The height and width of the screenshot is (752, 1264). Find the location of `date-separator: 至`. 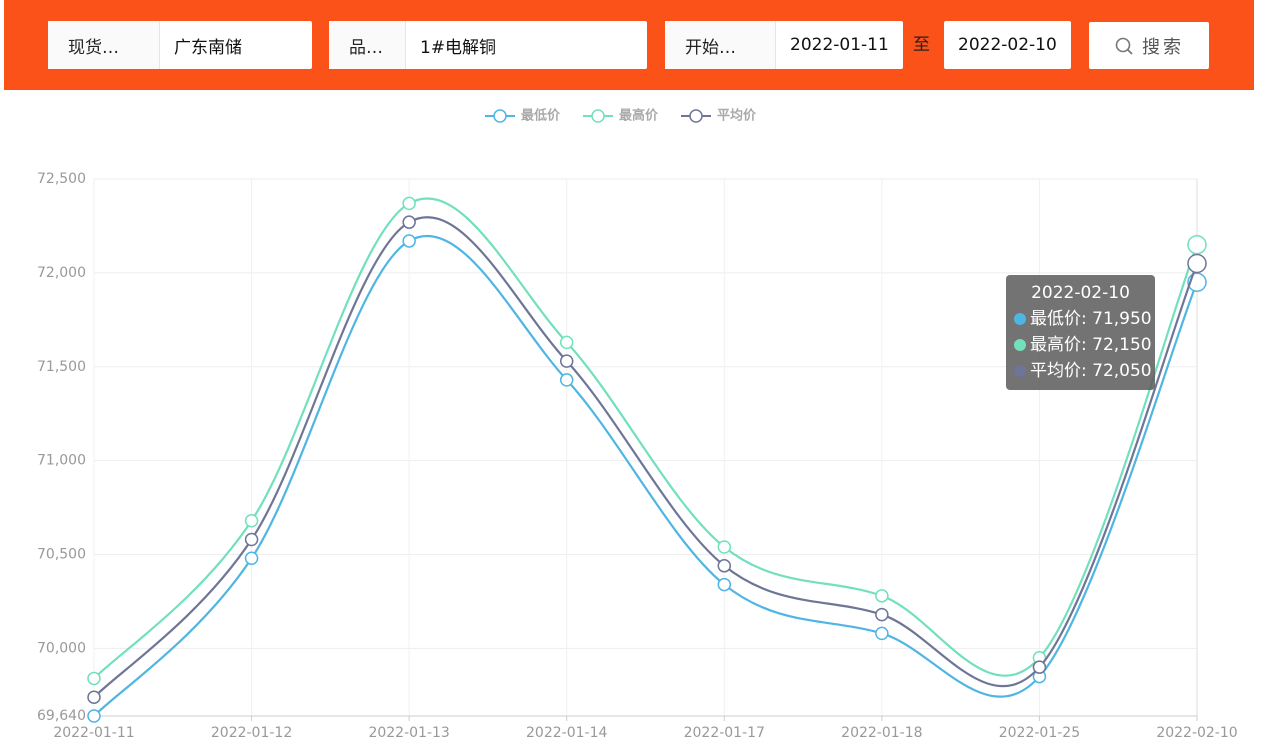

date-separator: 至 is located at coordinates (921, 45).